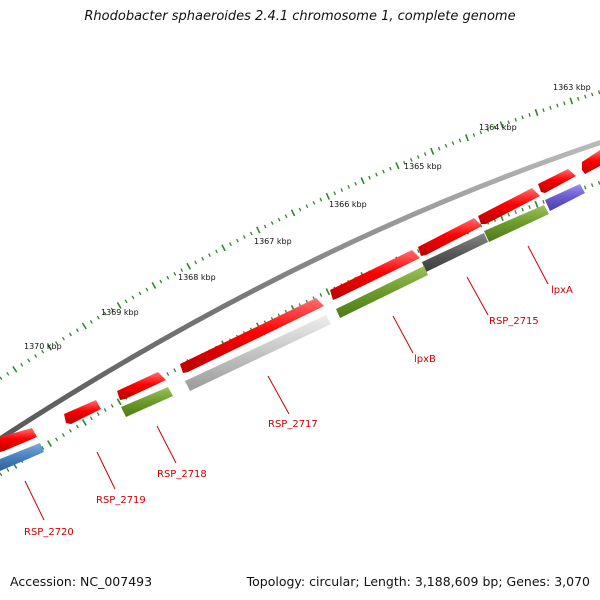 The height and width of the screenshot is (600, 600). I want to click on gene-label-RSP_2720: RSP_2720, so click(49, 532).